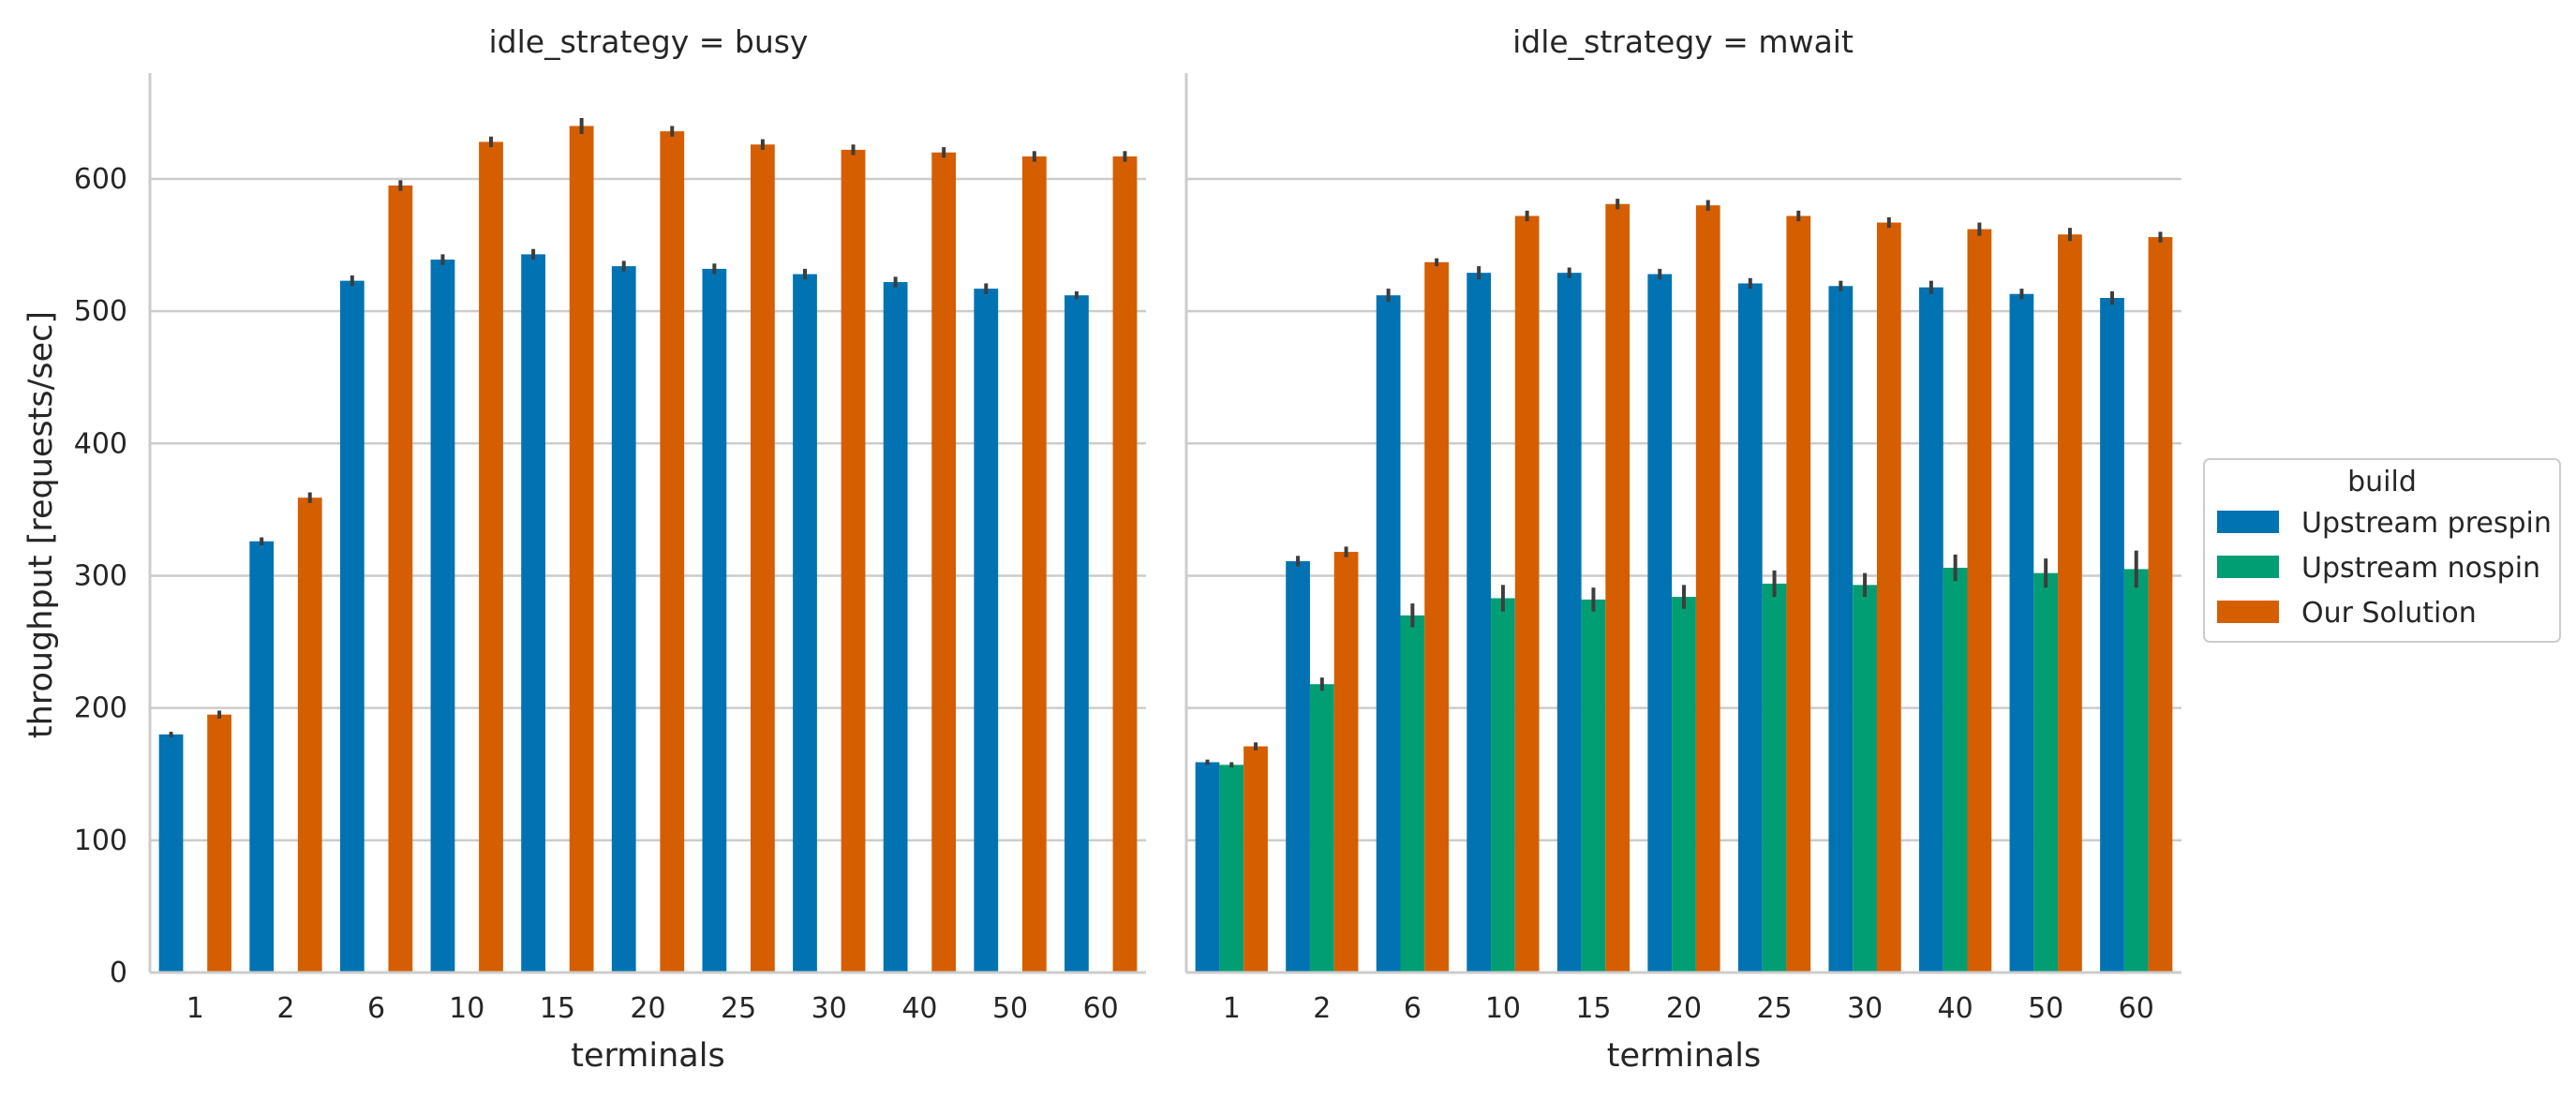 The width and height of the screenshot is (2576, 1099). Describe the element at coordinates (100, 443) in the screenshot. I see `y-tick-label: 400` at that location.